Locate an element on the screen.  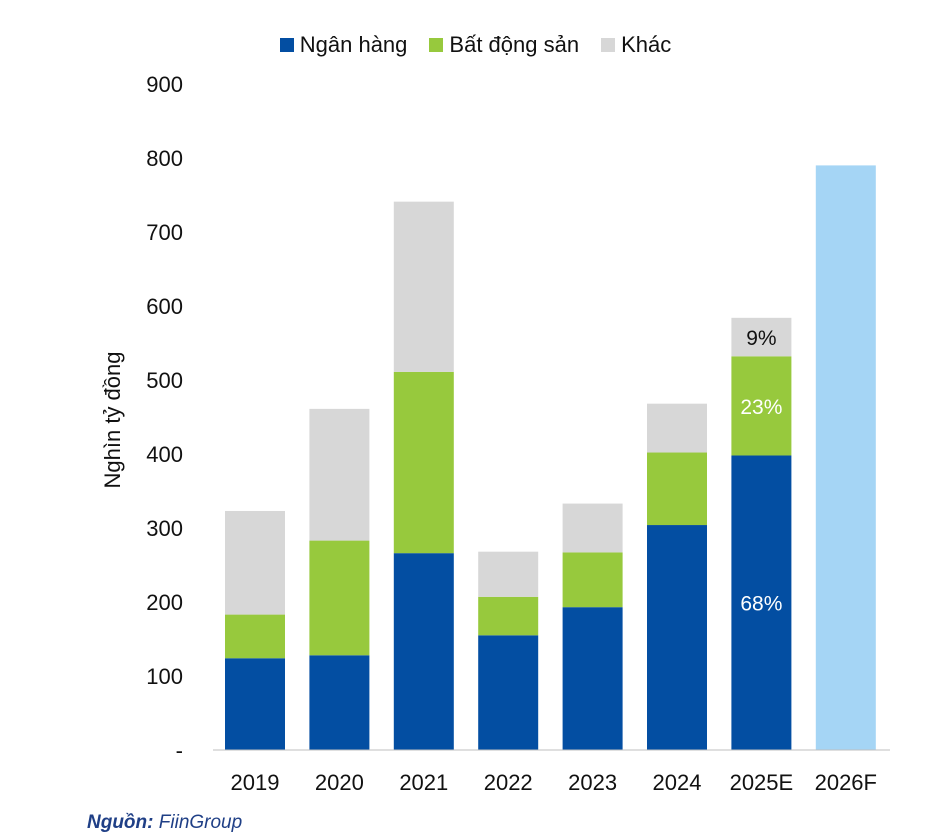
source-label: Nguồn: is located at coordinates (120, 822).